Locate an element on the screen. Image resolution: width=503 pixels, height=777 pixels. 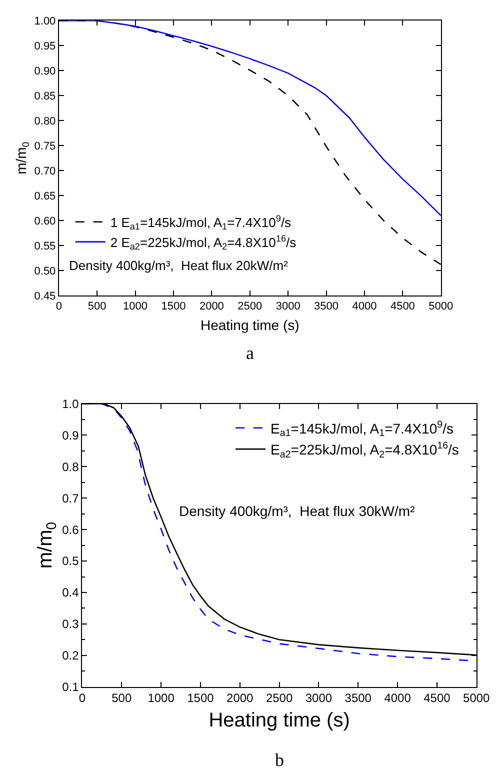
y-tick-label: 0.60 is located at coordinates (45, 221).